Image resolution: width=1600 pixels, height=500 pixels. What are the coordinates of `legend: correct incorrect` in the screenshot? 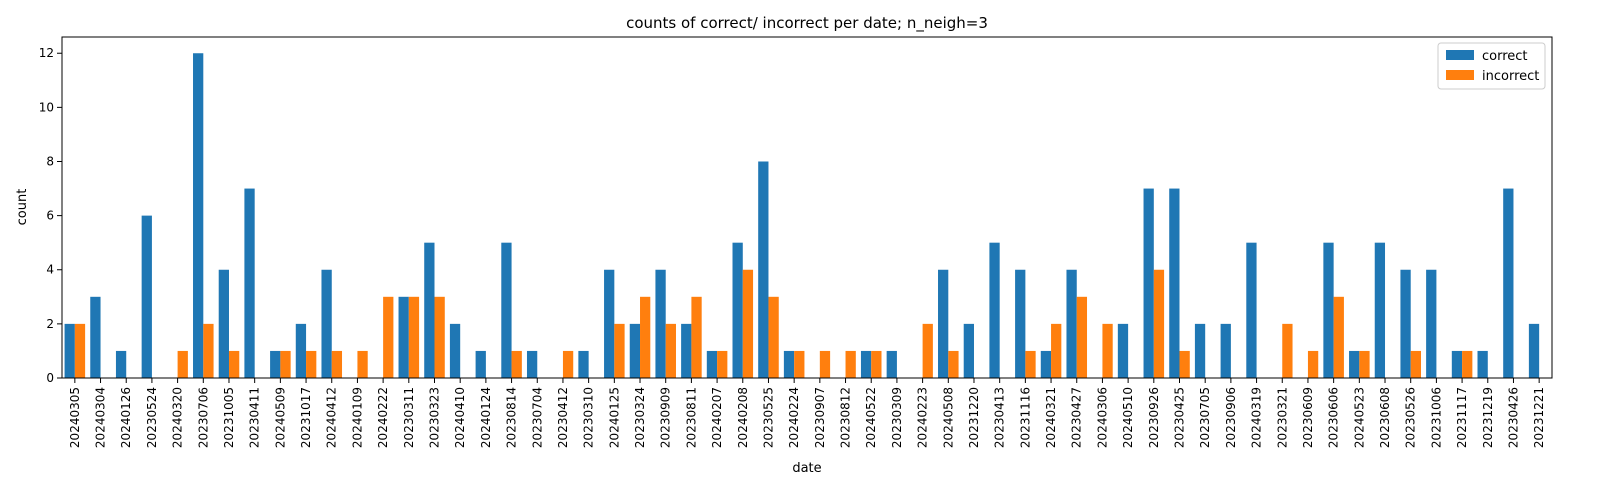 It's located at (1491, 66).